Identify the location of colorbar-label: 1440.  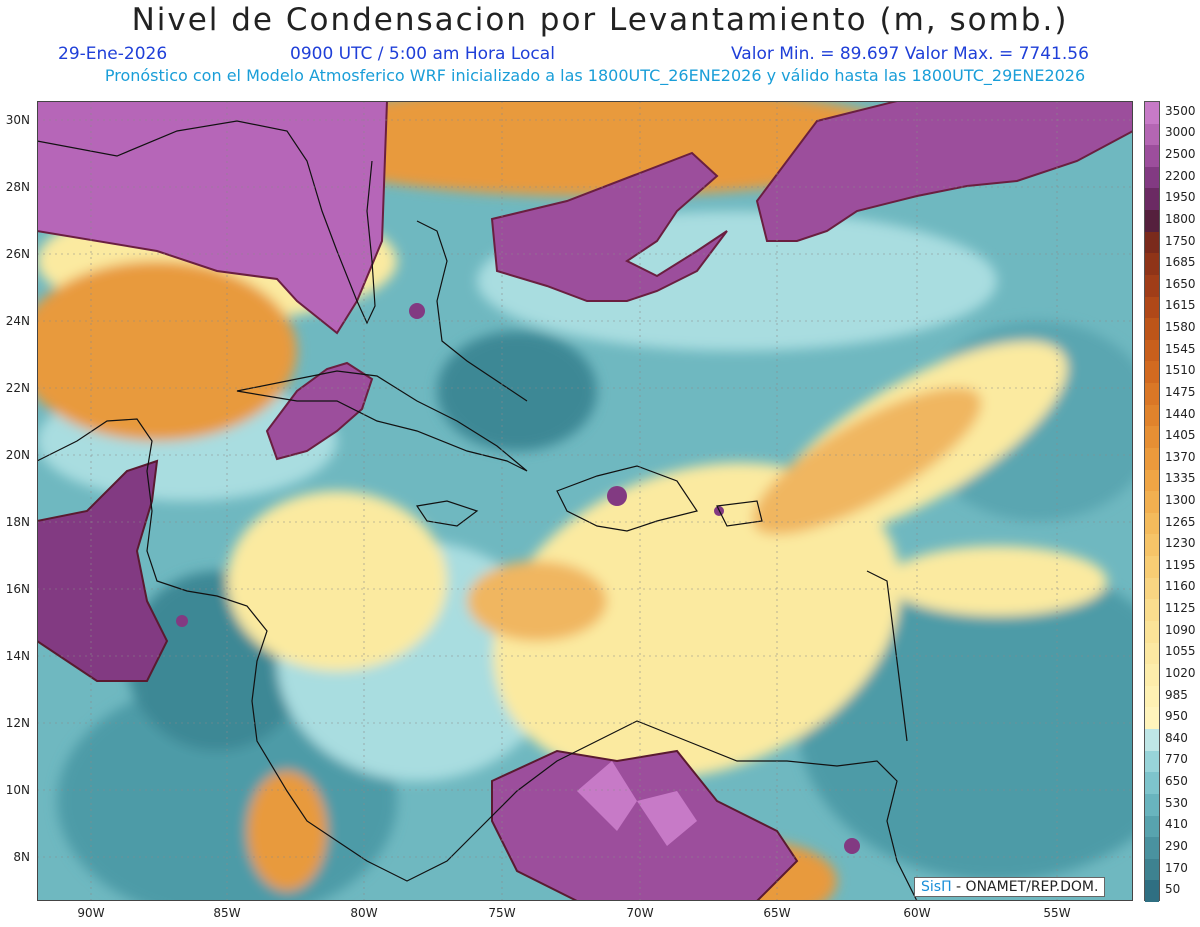
(1180, 413).